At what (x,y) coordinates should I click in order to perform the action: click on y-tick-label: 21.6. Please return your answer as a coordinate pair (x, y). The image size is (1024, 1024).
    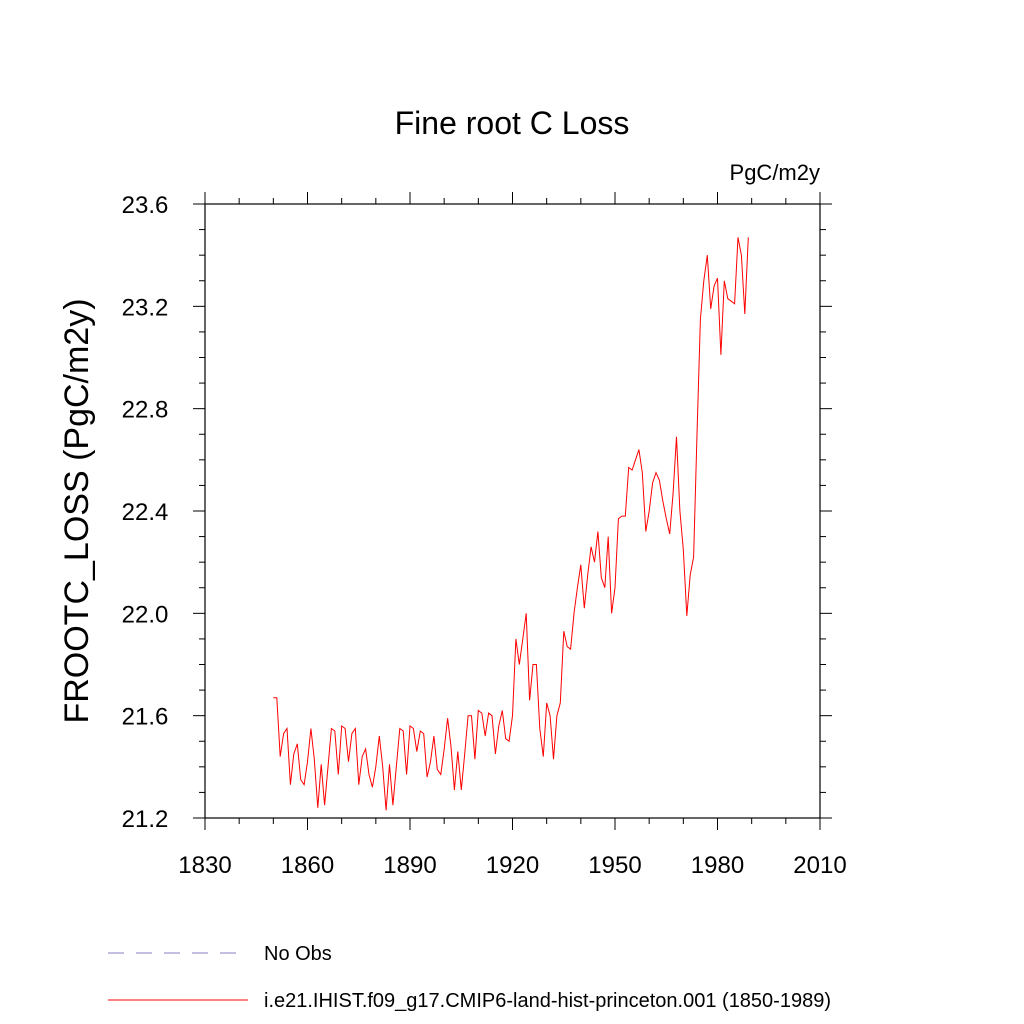
    Looking at the image, I should click on (145, 717).